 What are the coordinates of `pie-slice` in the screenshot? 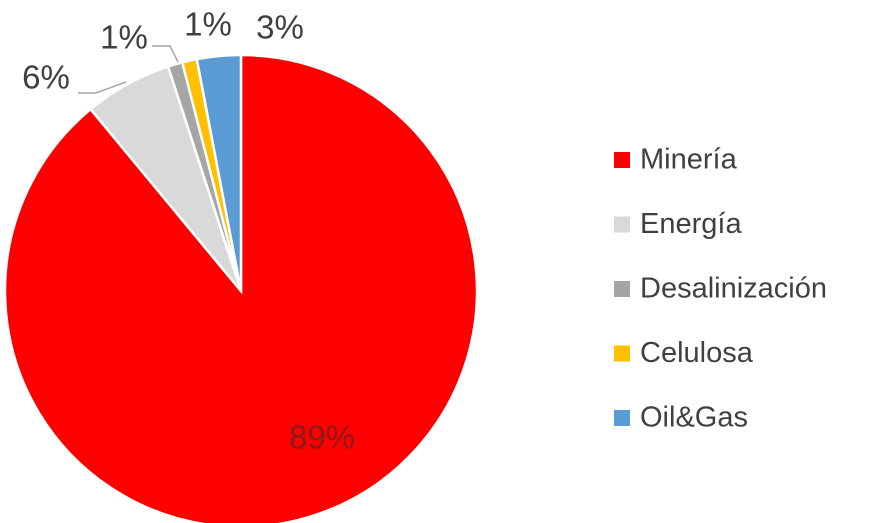 It's located at (219, 172).